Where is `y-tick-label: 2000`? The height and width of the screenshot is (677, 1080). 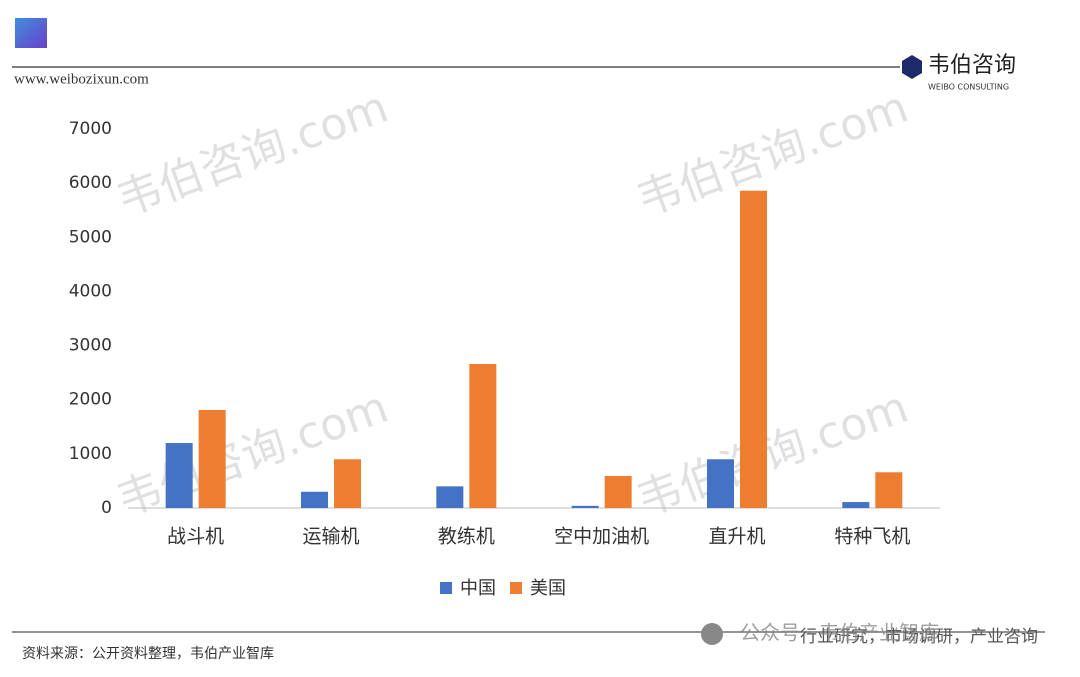 y-tick-label: 2000 is located at coordinates (90, 400).